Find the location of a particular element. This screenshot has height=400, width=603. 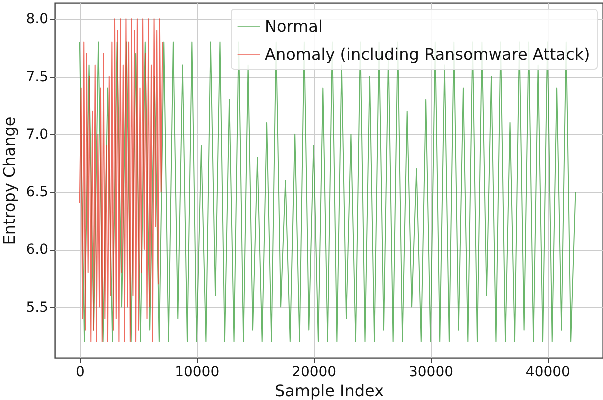

x-tick-label: 30000 is located at coordinates (431, 372).